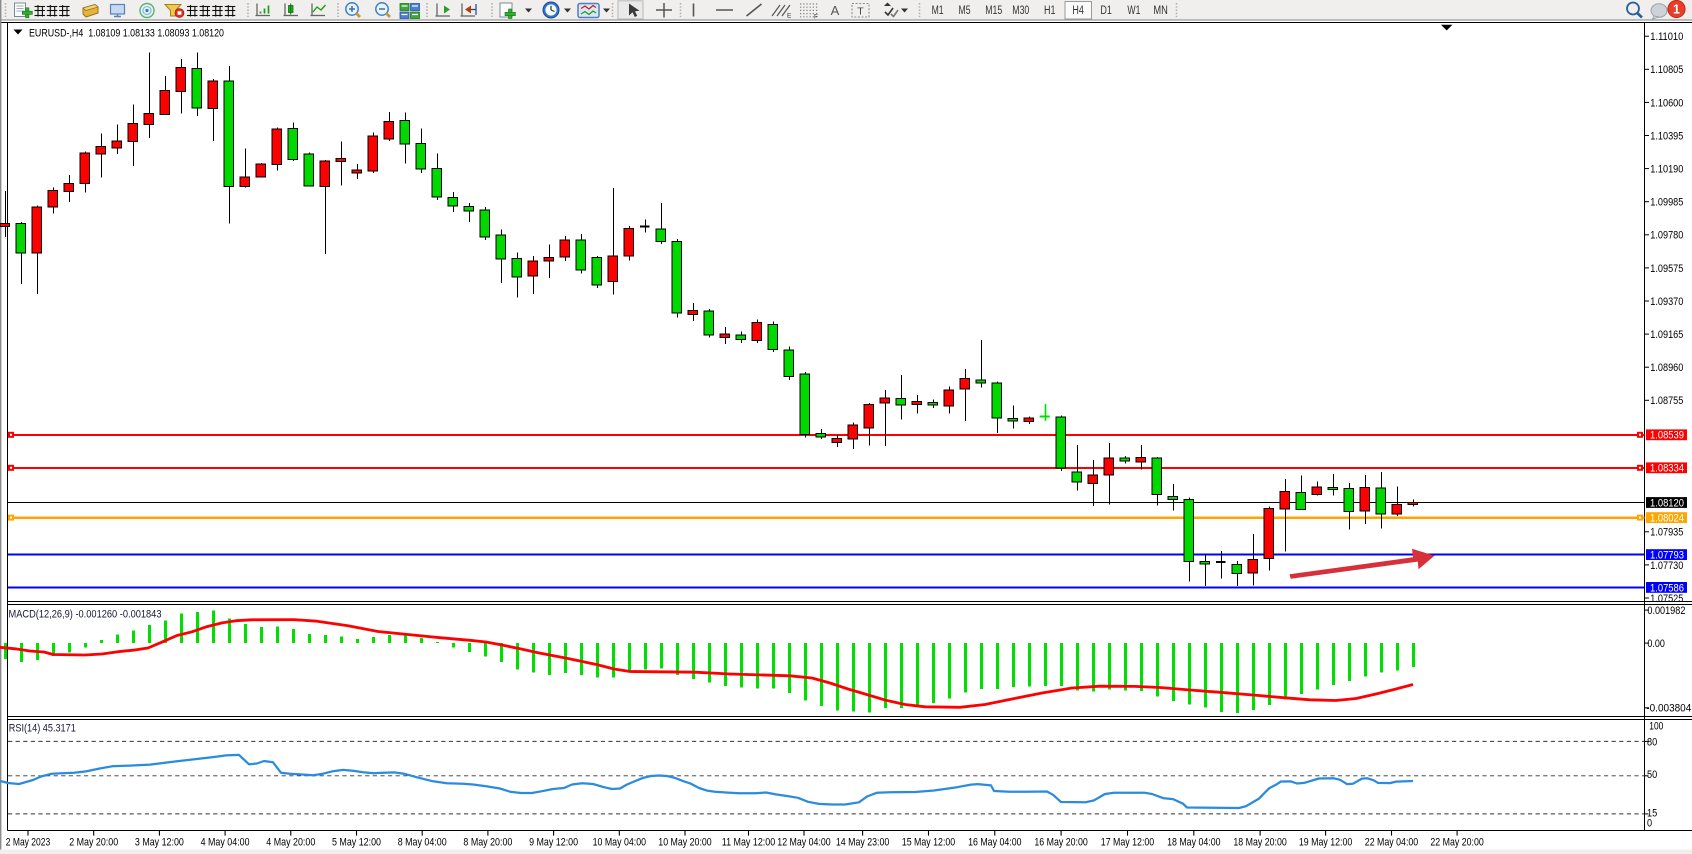  What do you see at coordinates (1020, 11) in the screenshot?
I see `svg-text: M30` at bounding box center [1020, 11].